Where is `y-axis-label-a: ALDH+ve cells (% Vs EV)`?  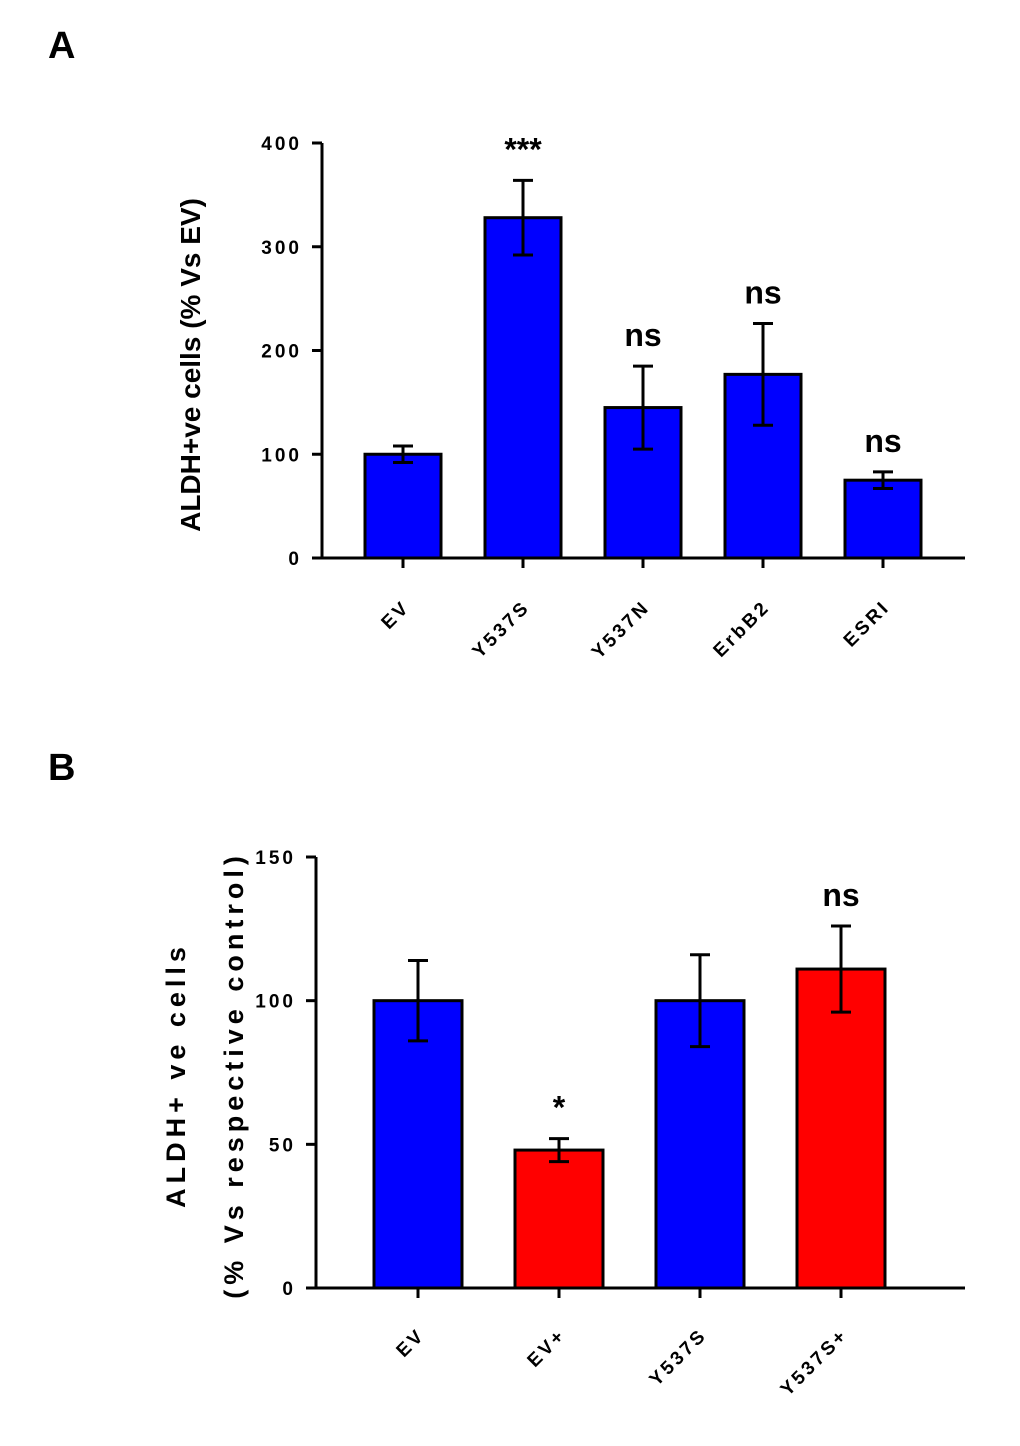
y-axis-label-a: ALDH+ve cells (% Vs EV) is located at coordinates (190, 365).